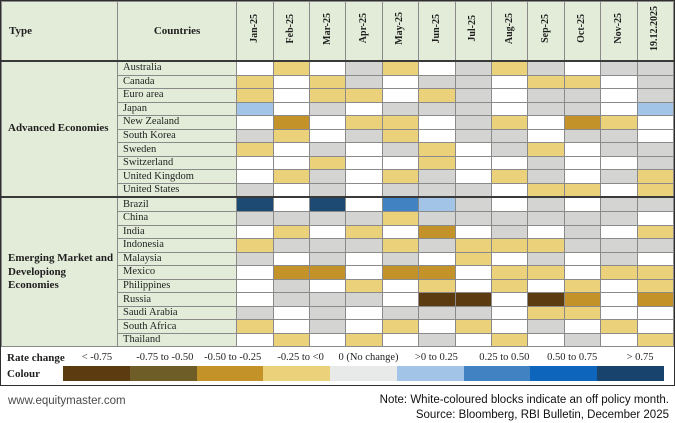 This screenshot has width=675, height=423. I want to click on country-cell: South Africa, so click(177, 326).